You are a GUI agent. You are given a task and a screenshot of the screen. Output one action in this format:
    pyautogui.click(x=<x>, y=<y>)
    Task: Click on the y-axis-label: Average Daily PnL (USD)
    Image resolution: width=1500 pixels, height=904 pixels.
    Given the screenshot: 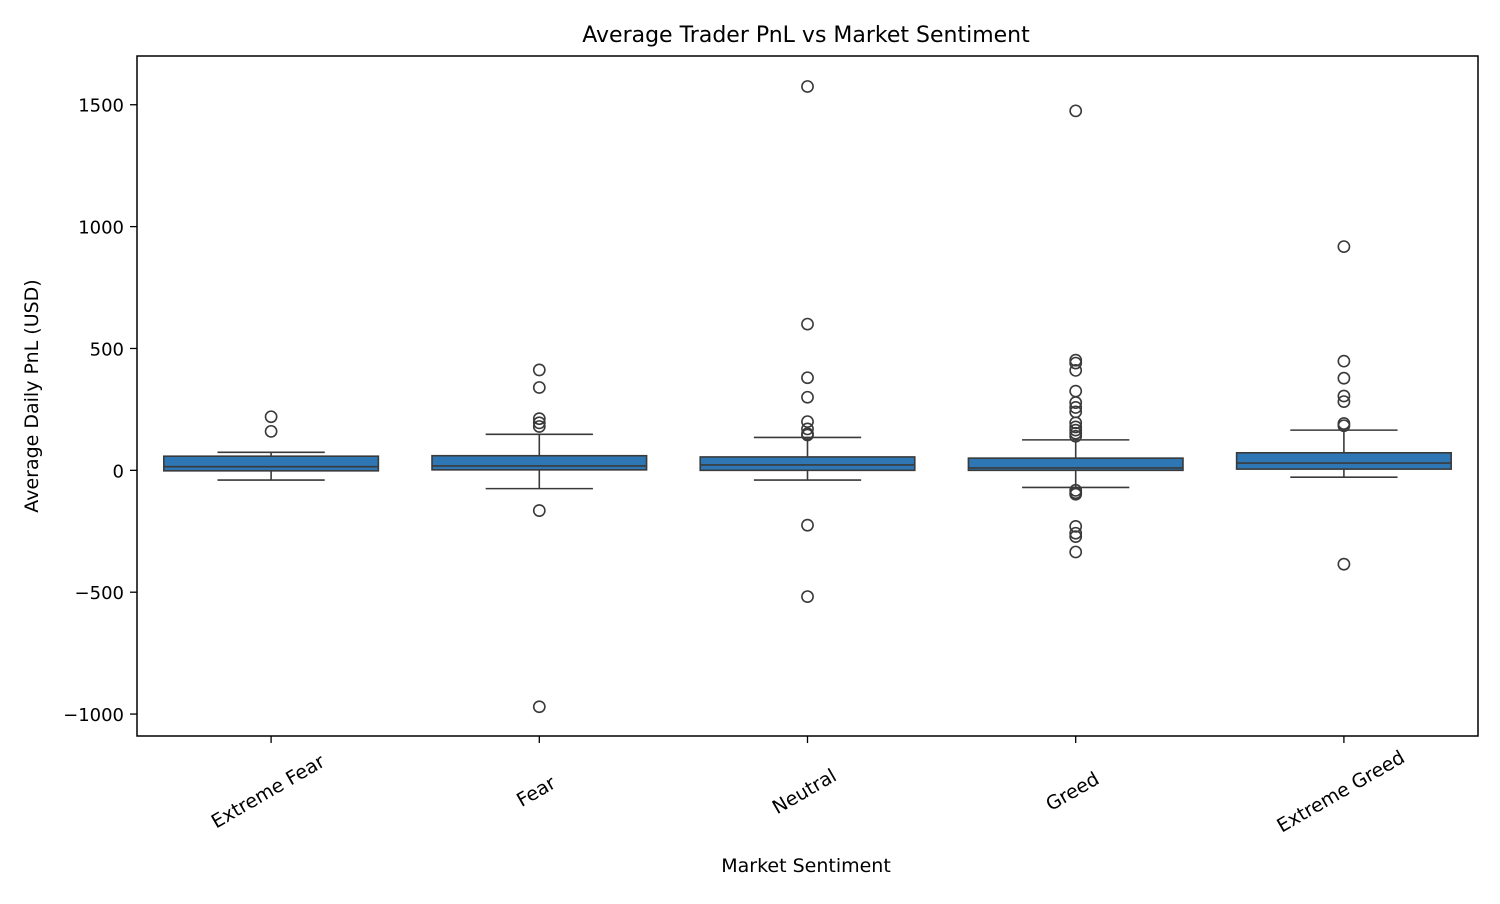 What is the action you would take?
    pyautogui.click(x=32, y=395)
    